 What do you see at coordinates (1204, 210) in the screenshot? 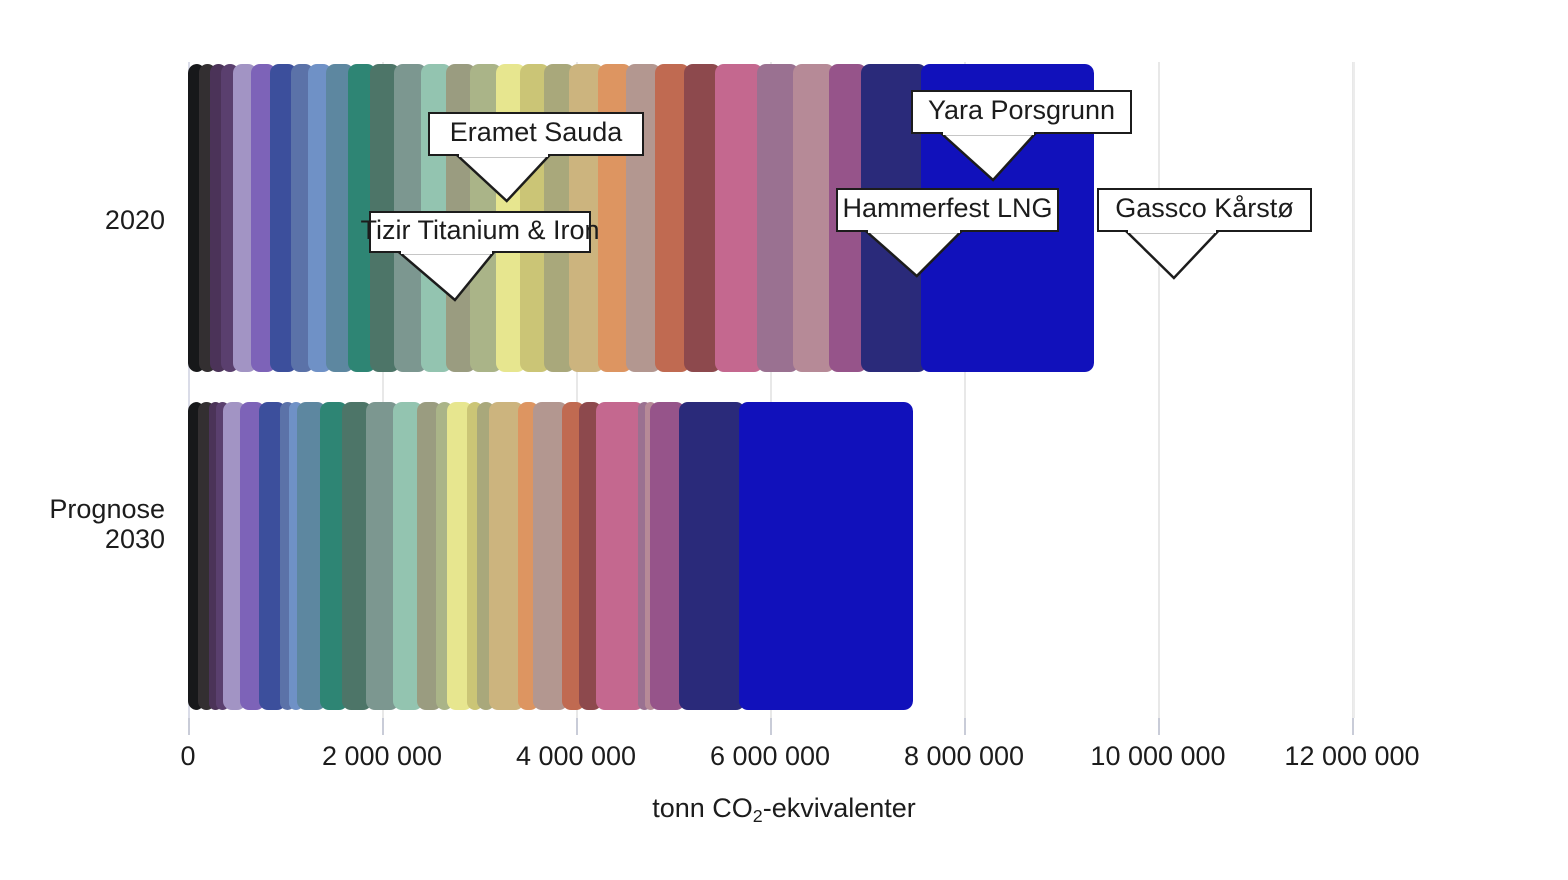
I see `callout-label: Gassco Kårstø` at bounding box center [1204, 210].